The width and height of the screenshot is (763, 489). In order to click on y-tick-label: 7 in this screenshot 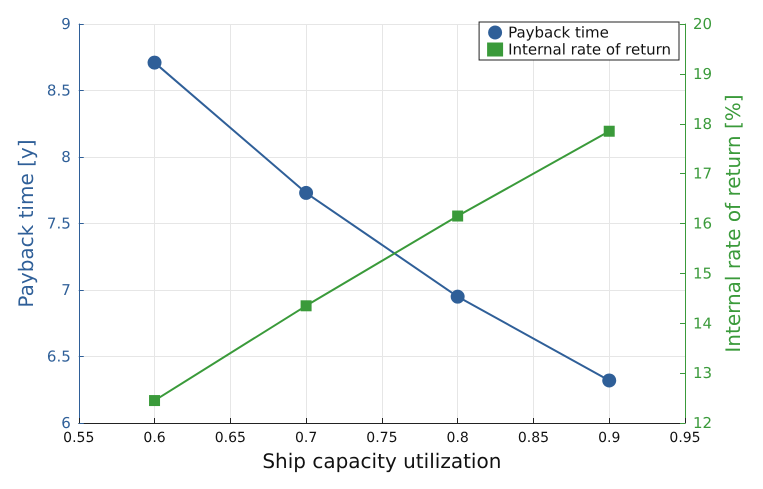, I will do `click(66, 290)`.